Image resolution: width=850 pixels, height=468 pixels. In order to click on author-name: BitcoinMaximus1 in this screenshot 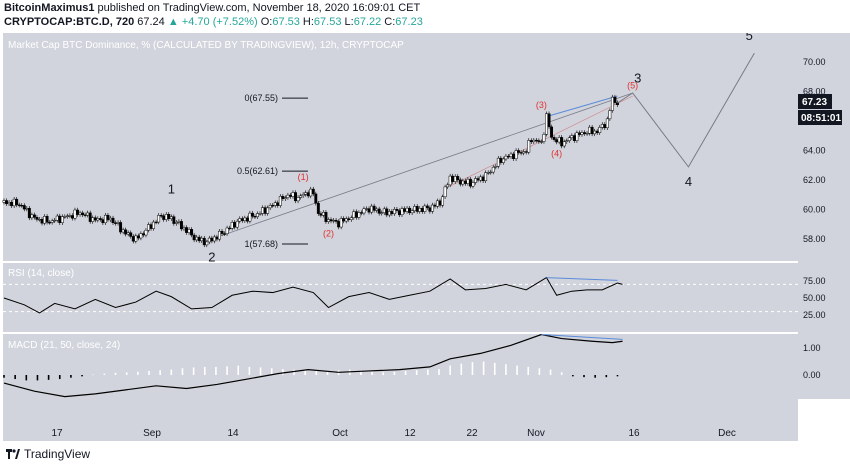, I will do `click(49, 8)`.